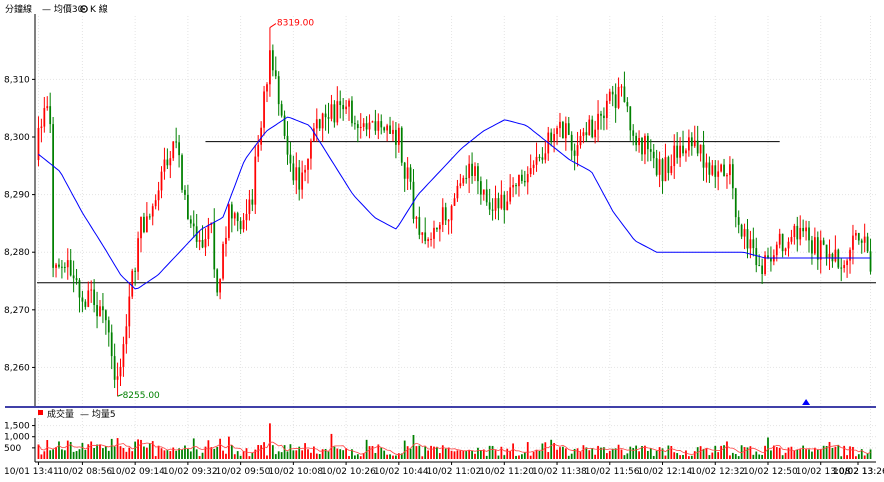 The height and width of the screenshot is (482, 884). What do you see at coordinates (806, 402) in the screenshot?
I see `triangle-marker-icon` at bounding box center [806, 402].